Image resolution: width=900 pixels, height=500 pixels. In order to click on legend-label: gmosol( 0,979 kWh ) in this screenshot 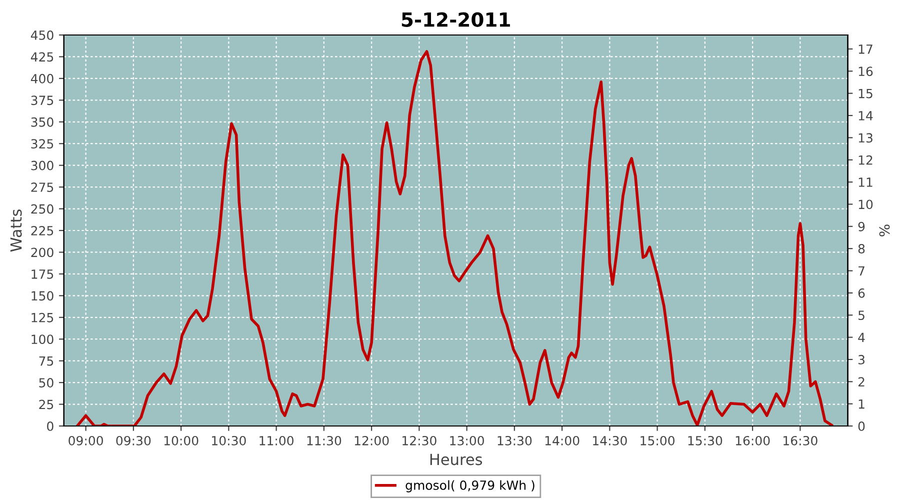, I will do `click(470, 486)`.